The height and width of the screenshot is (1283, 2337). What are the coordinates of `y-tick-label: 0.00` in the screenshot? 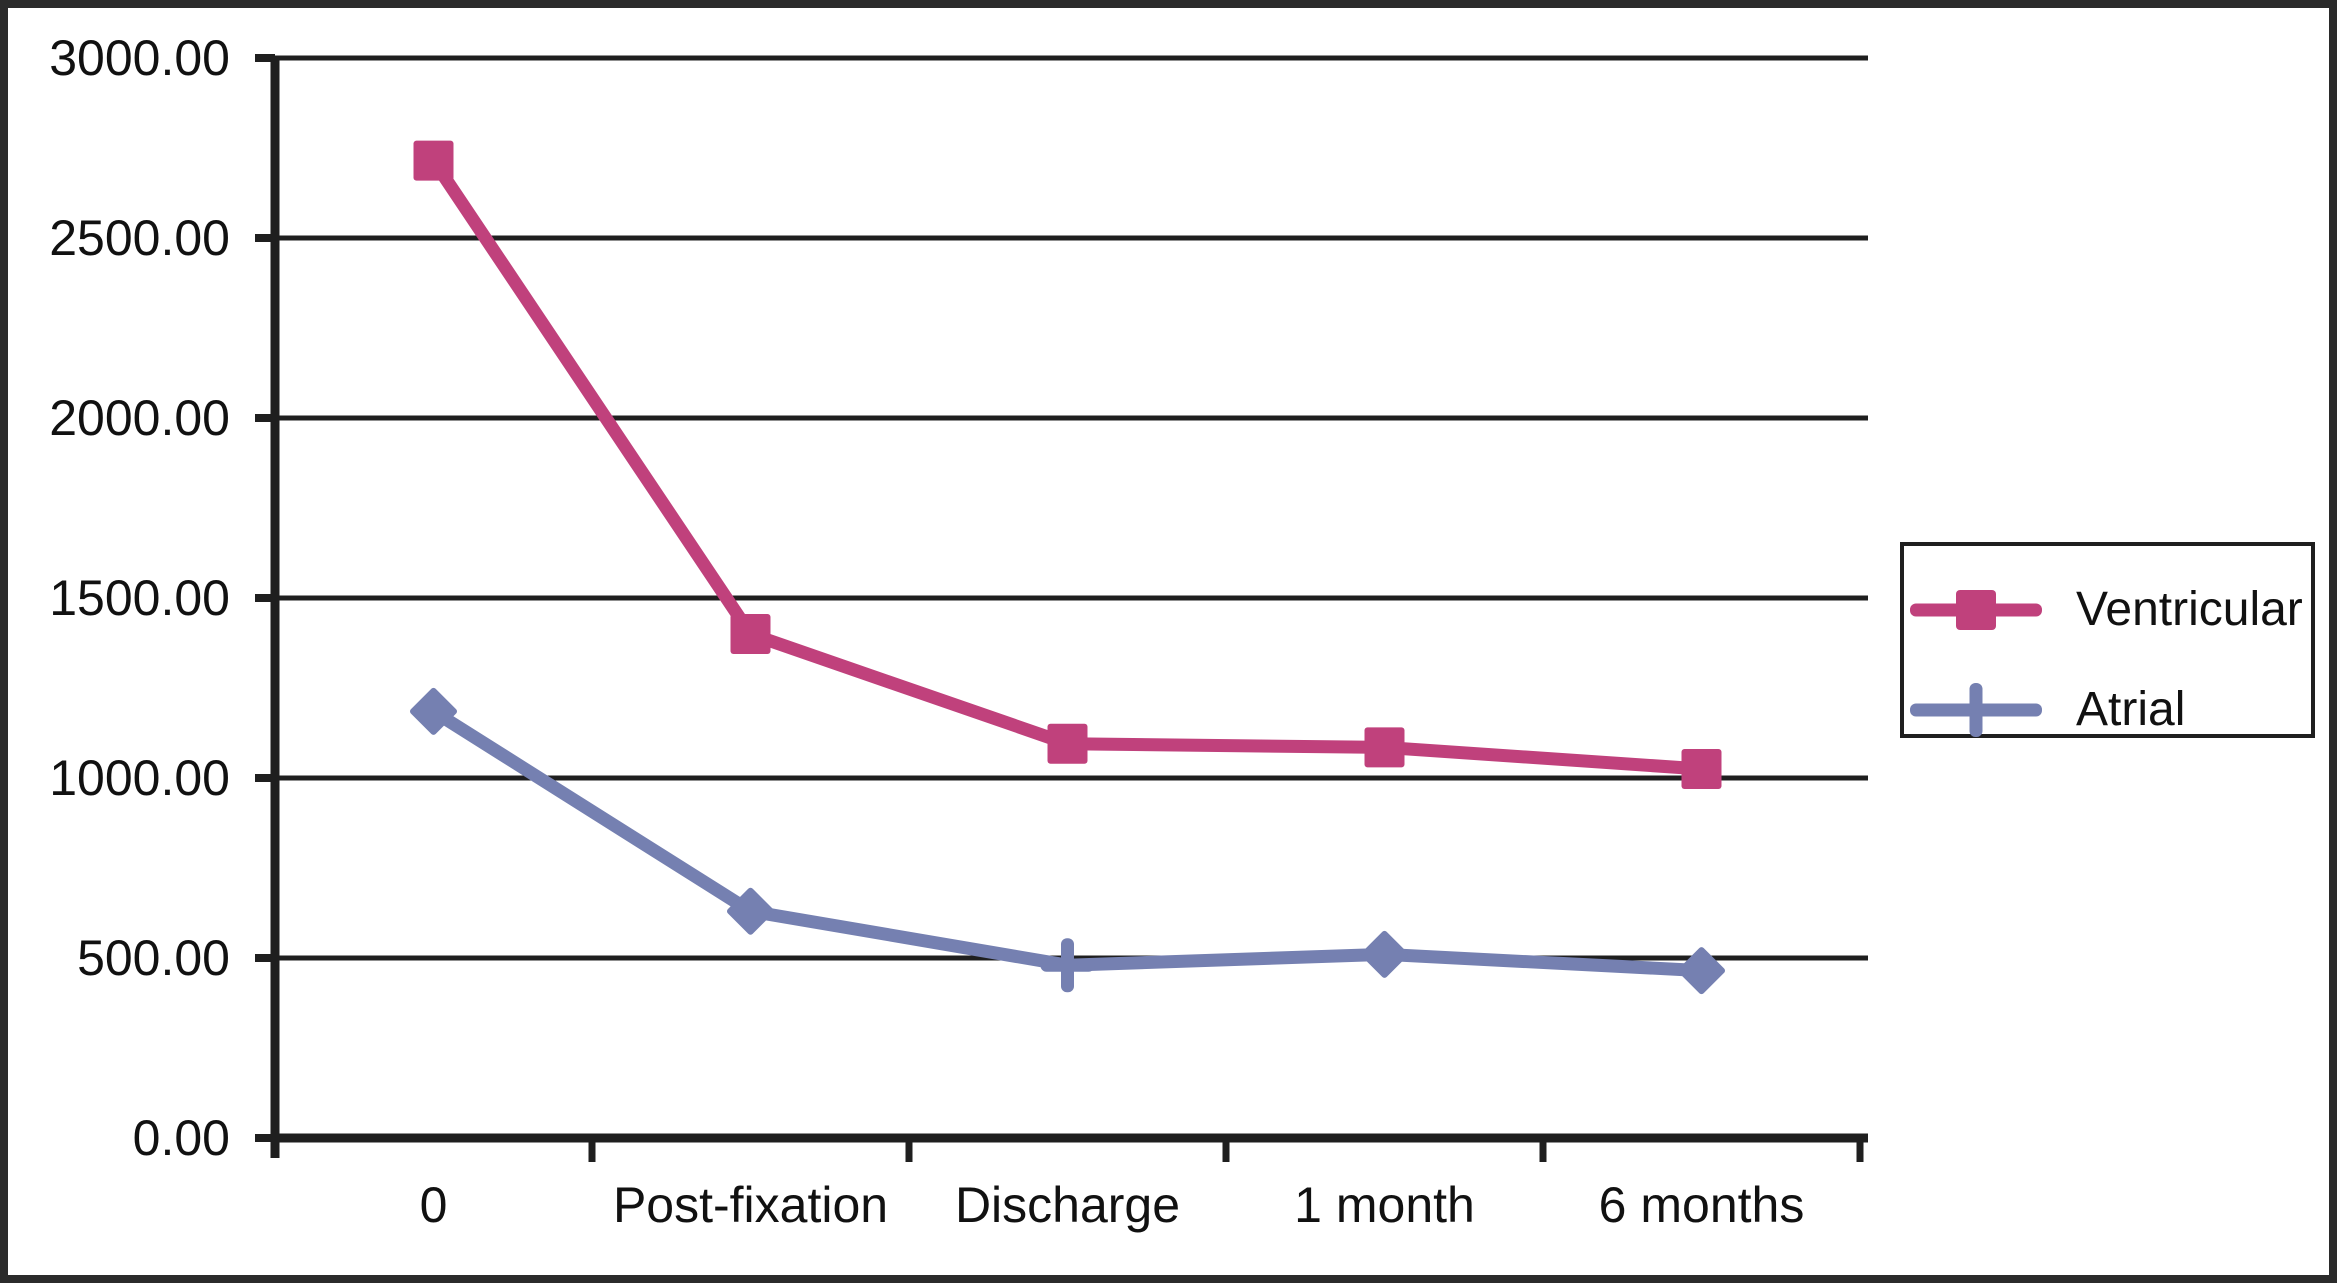 It's located at (181, 1138).